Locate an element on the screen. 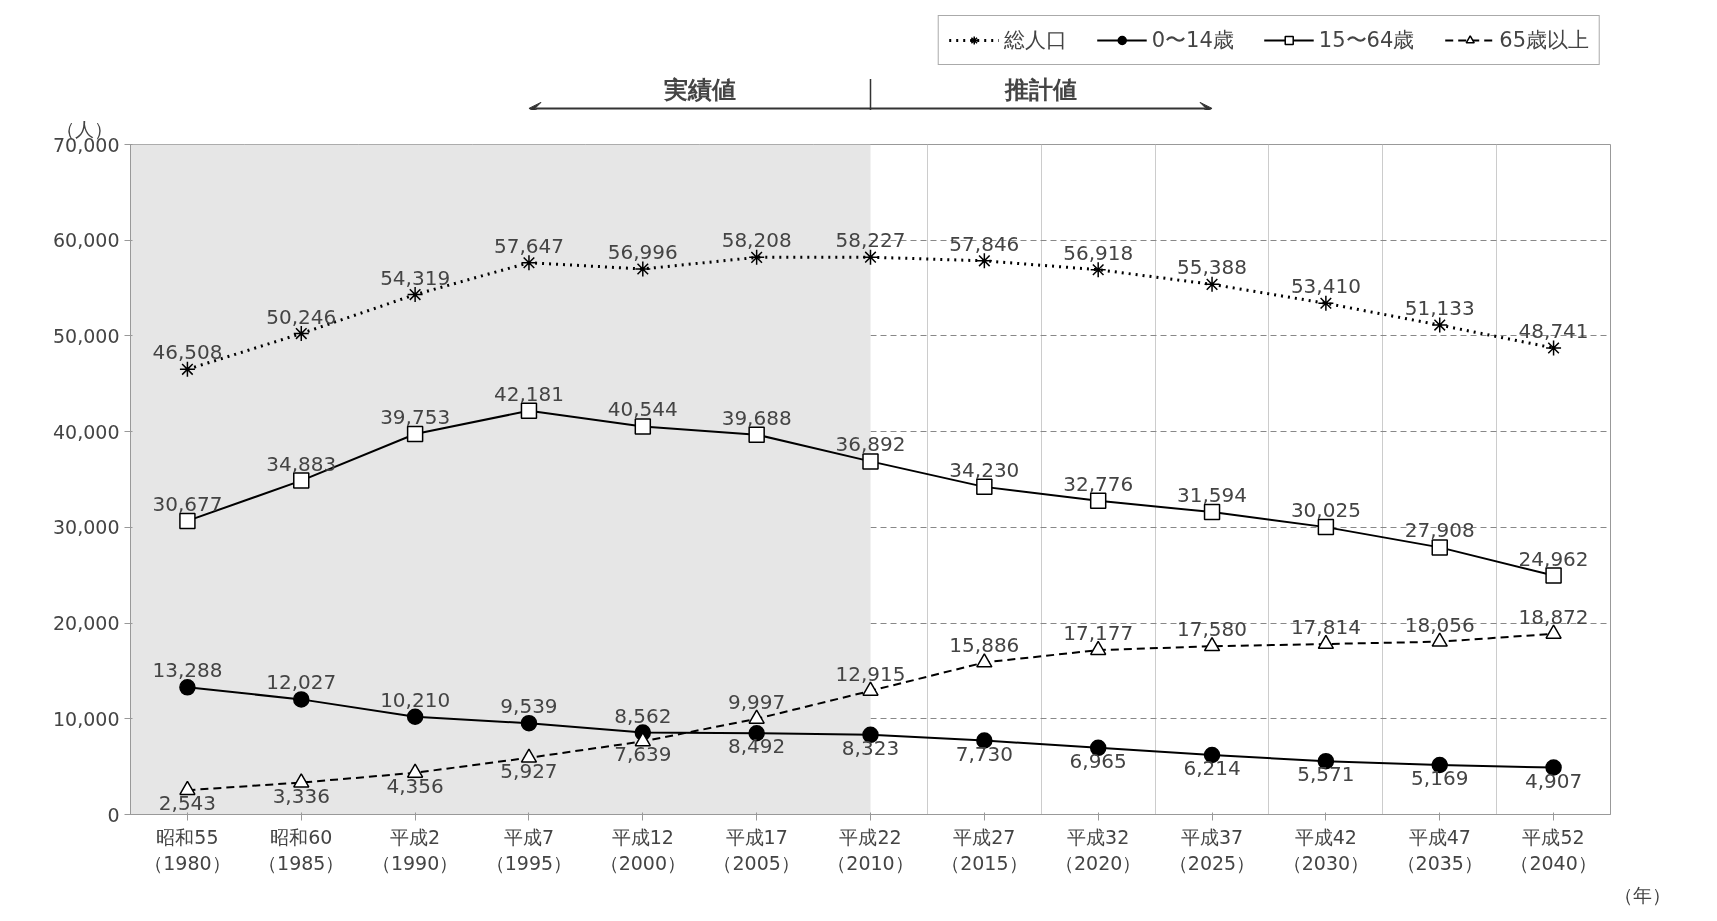 The width and height of the screenshot is (1717, 921). x-tick-label: 平成27 （2015） is located at coordinates (984, 849).